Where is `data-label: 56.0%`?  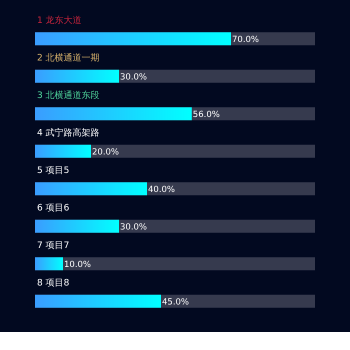
data-label: 56.0% is located at coordinates (206, 115).